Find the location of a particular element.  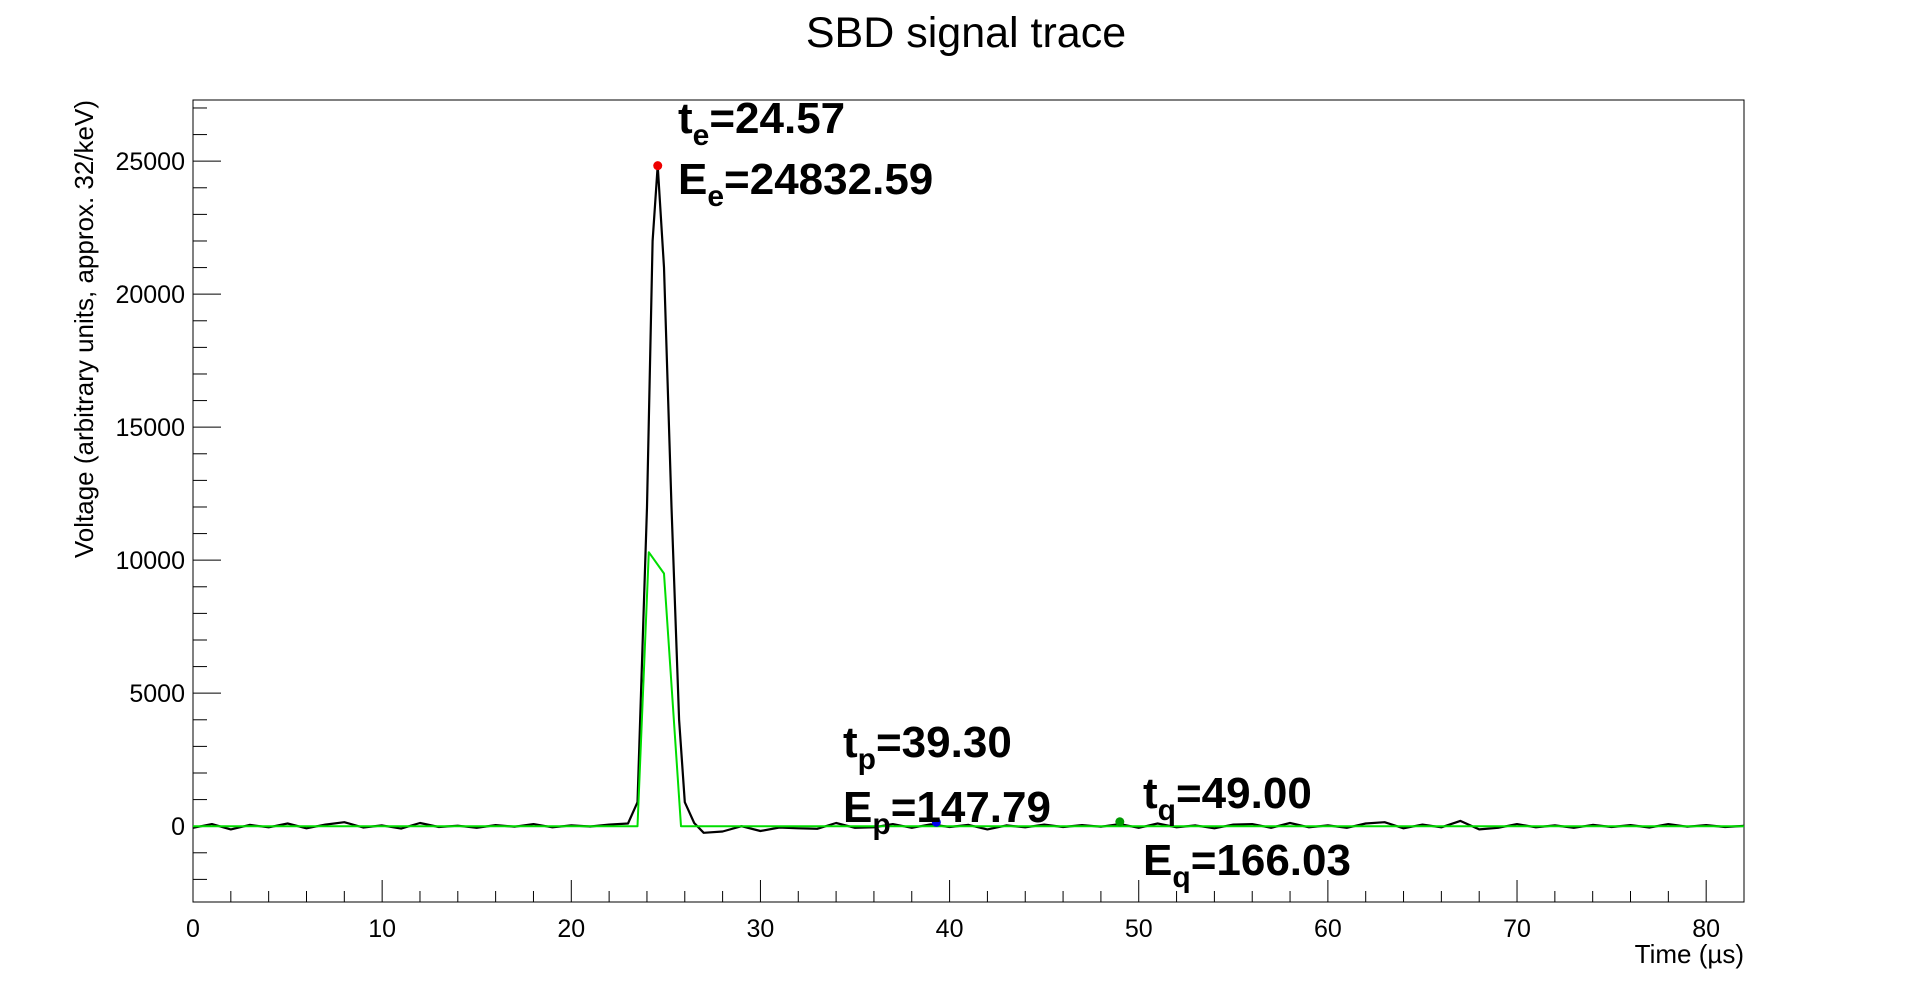

x-axis-title: Time (µs) is located at coordinates (1689, 954).